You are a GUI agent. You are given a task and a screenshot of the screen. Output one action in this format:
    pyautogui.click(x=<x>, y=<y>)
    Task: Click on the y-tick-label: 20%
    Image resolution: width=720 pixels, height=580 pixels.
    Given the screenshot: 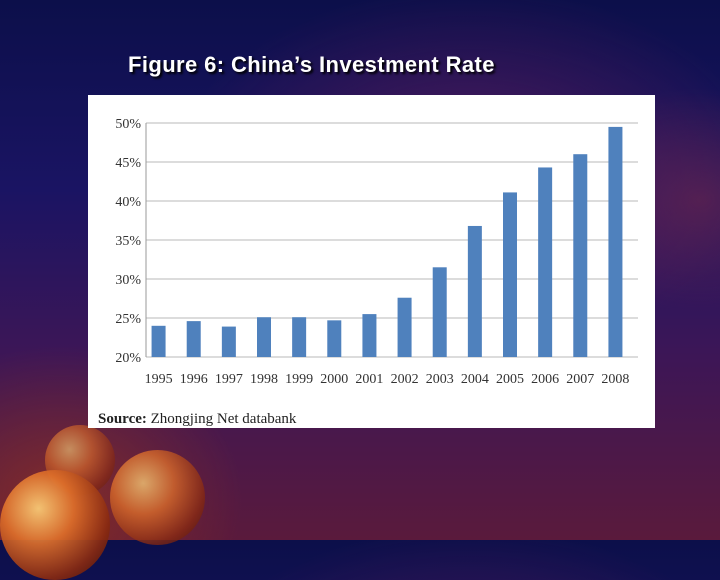 What is the action you would take?
    pyautogui.click(x=128, y=358)
    